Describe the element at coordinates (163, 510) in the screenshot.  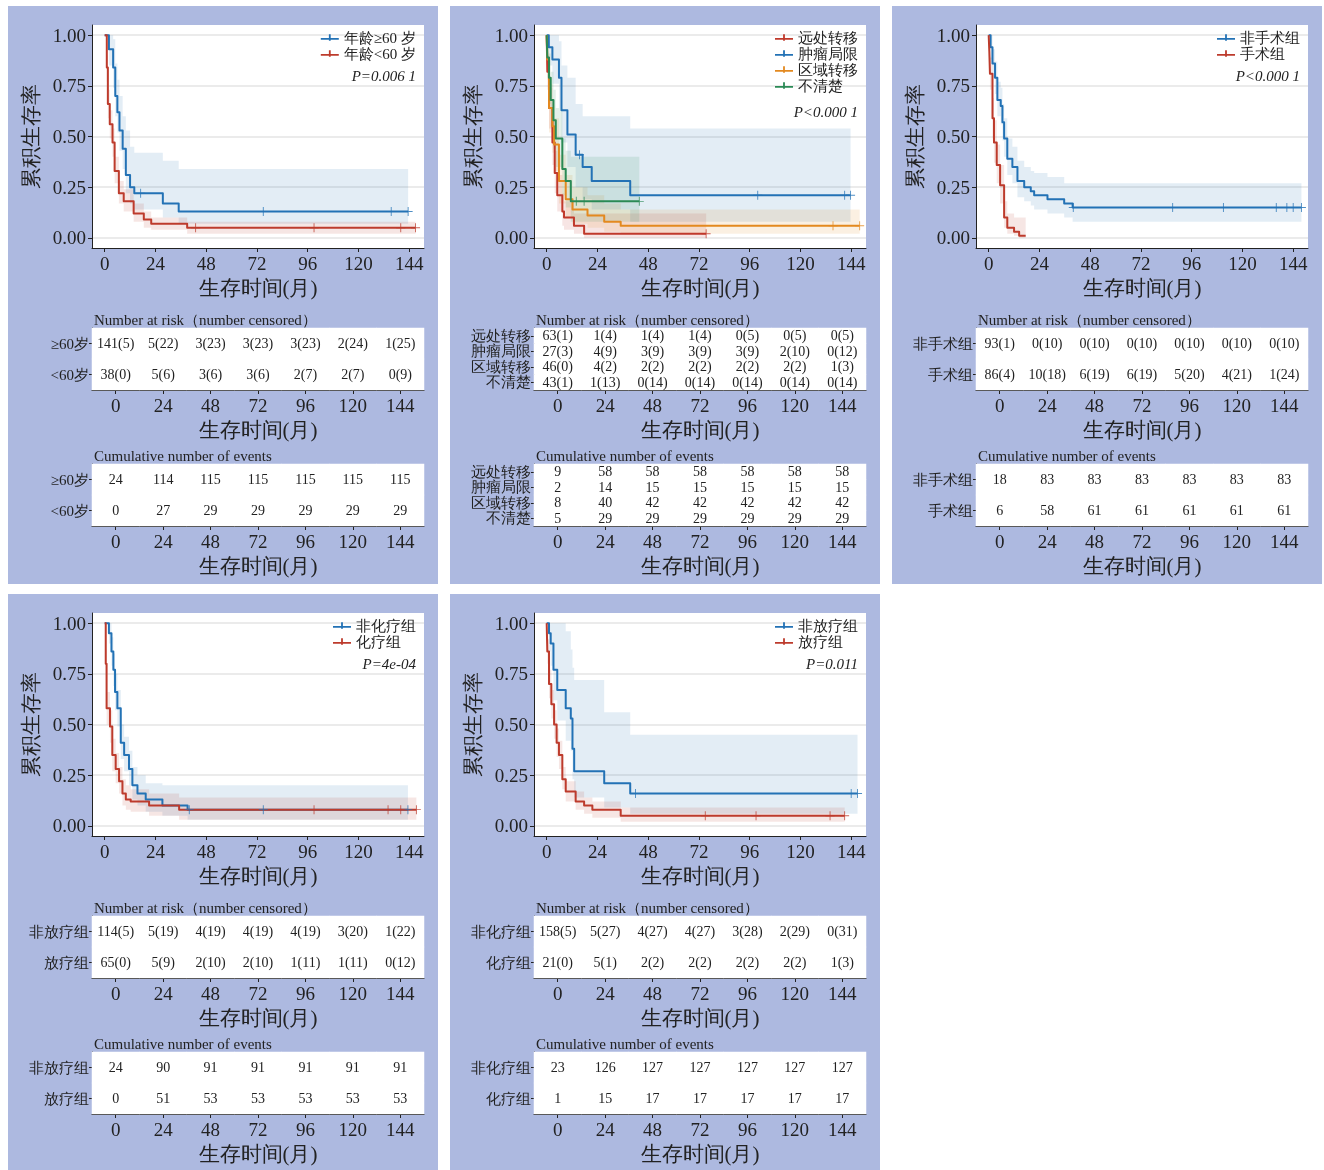
I see `data-label: 27` at that location.